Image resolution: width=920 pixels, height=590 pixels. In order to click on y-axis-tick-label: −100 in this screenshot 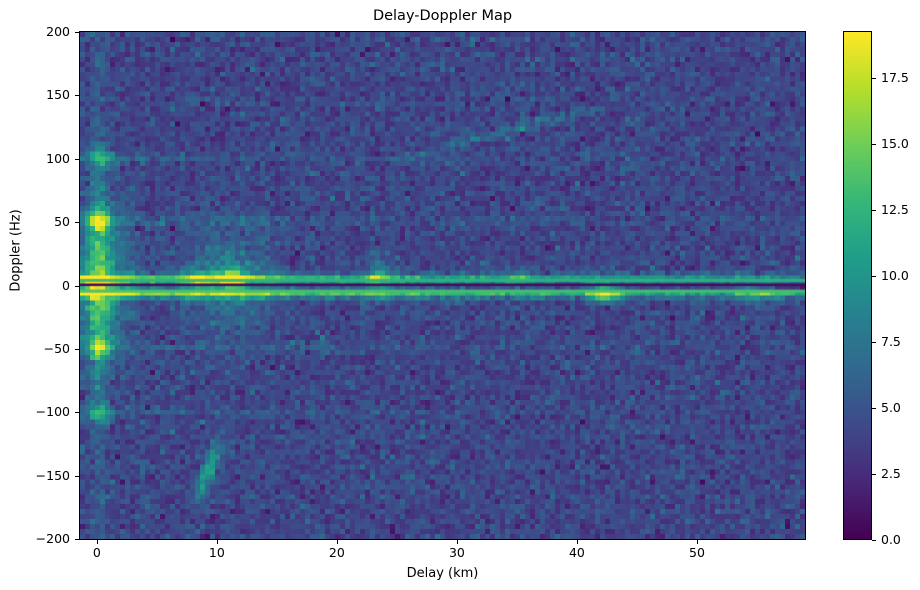, I will do `click(52, 412)`.